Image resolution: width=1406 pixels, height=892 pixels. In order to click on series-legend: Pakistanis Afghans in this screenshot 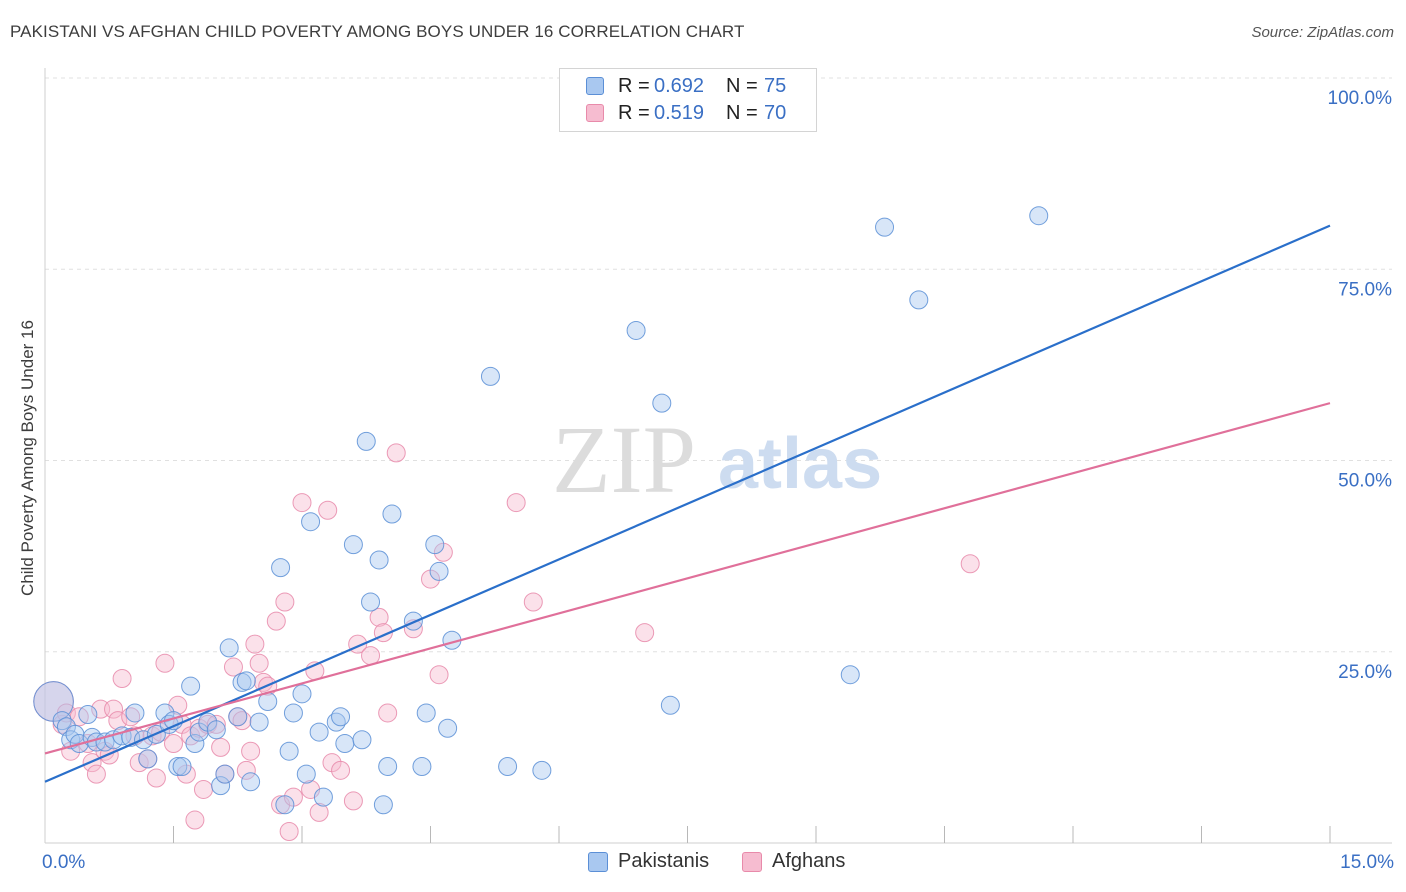, I will do `click(703, 864)`.